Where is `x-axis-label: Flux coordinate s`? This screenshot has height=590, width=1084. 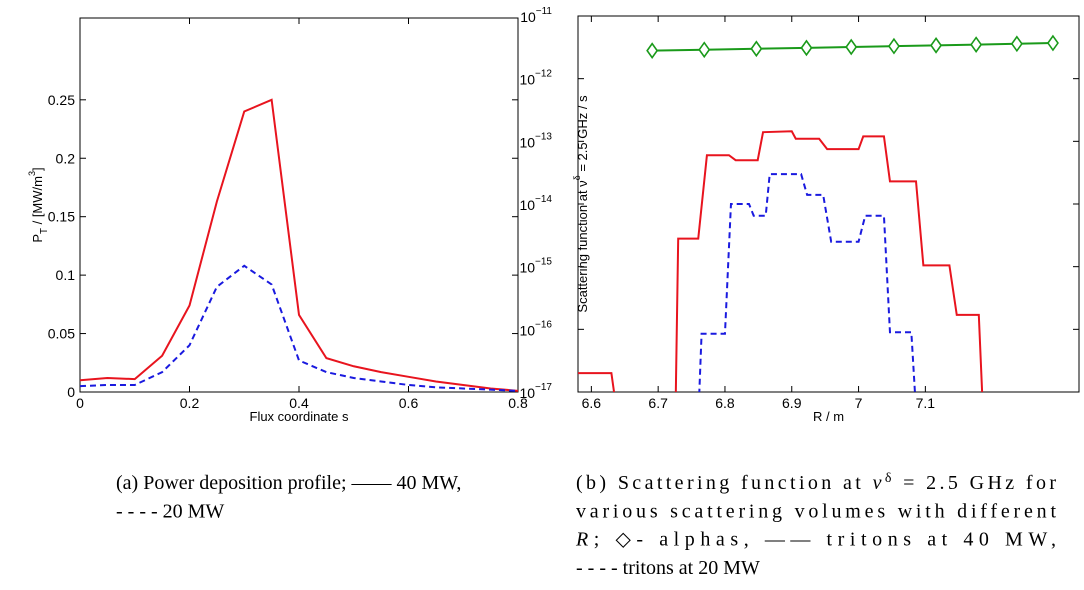 x-axis-label: Flux coordinate s is located at coordinates (299, 416).